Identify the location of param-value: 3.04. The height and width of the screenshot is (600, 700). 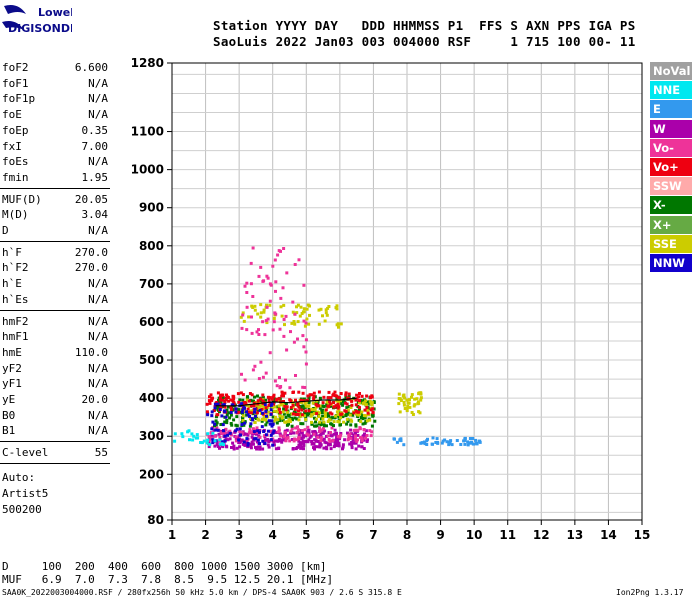
(95, 215).